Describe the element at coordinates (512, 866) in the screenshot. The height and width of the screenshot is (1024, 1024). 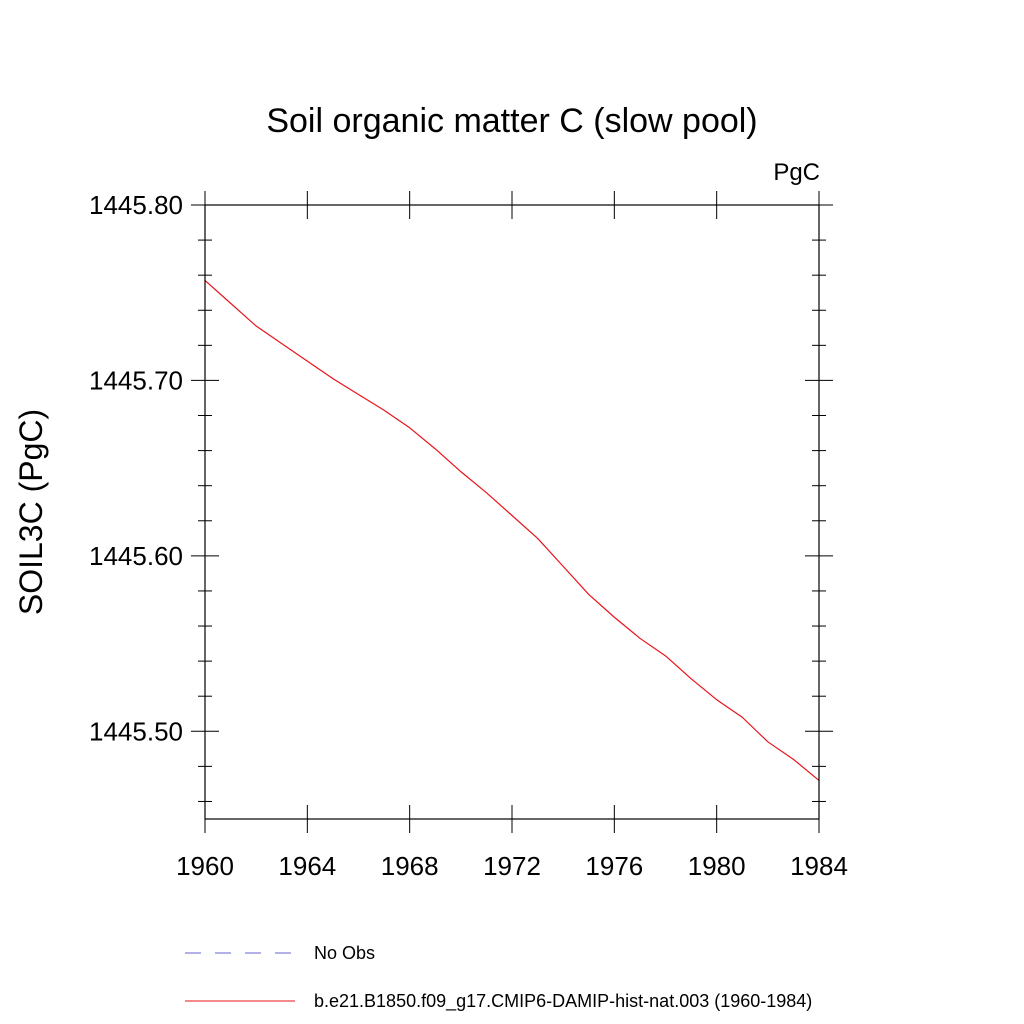
I see `x-tick-label: 1972` at that location.